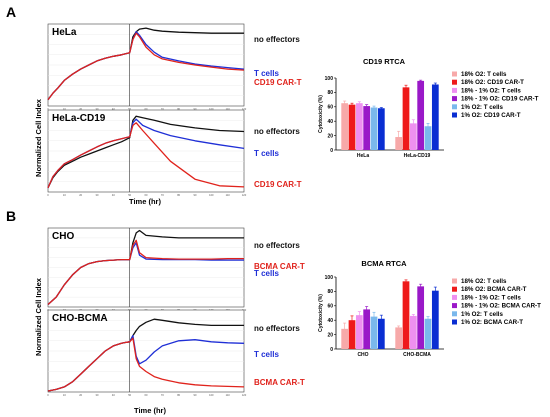 The image size is (550, 417). I want to click on rtca-a-ylabel: Normalized Cell Index, so click(38, 137).